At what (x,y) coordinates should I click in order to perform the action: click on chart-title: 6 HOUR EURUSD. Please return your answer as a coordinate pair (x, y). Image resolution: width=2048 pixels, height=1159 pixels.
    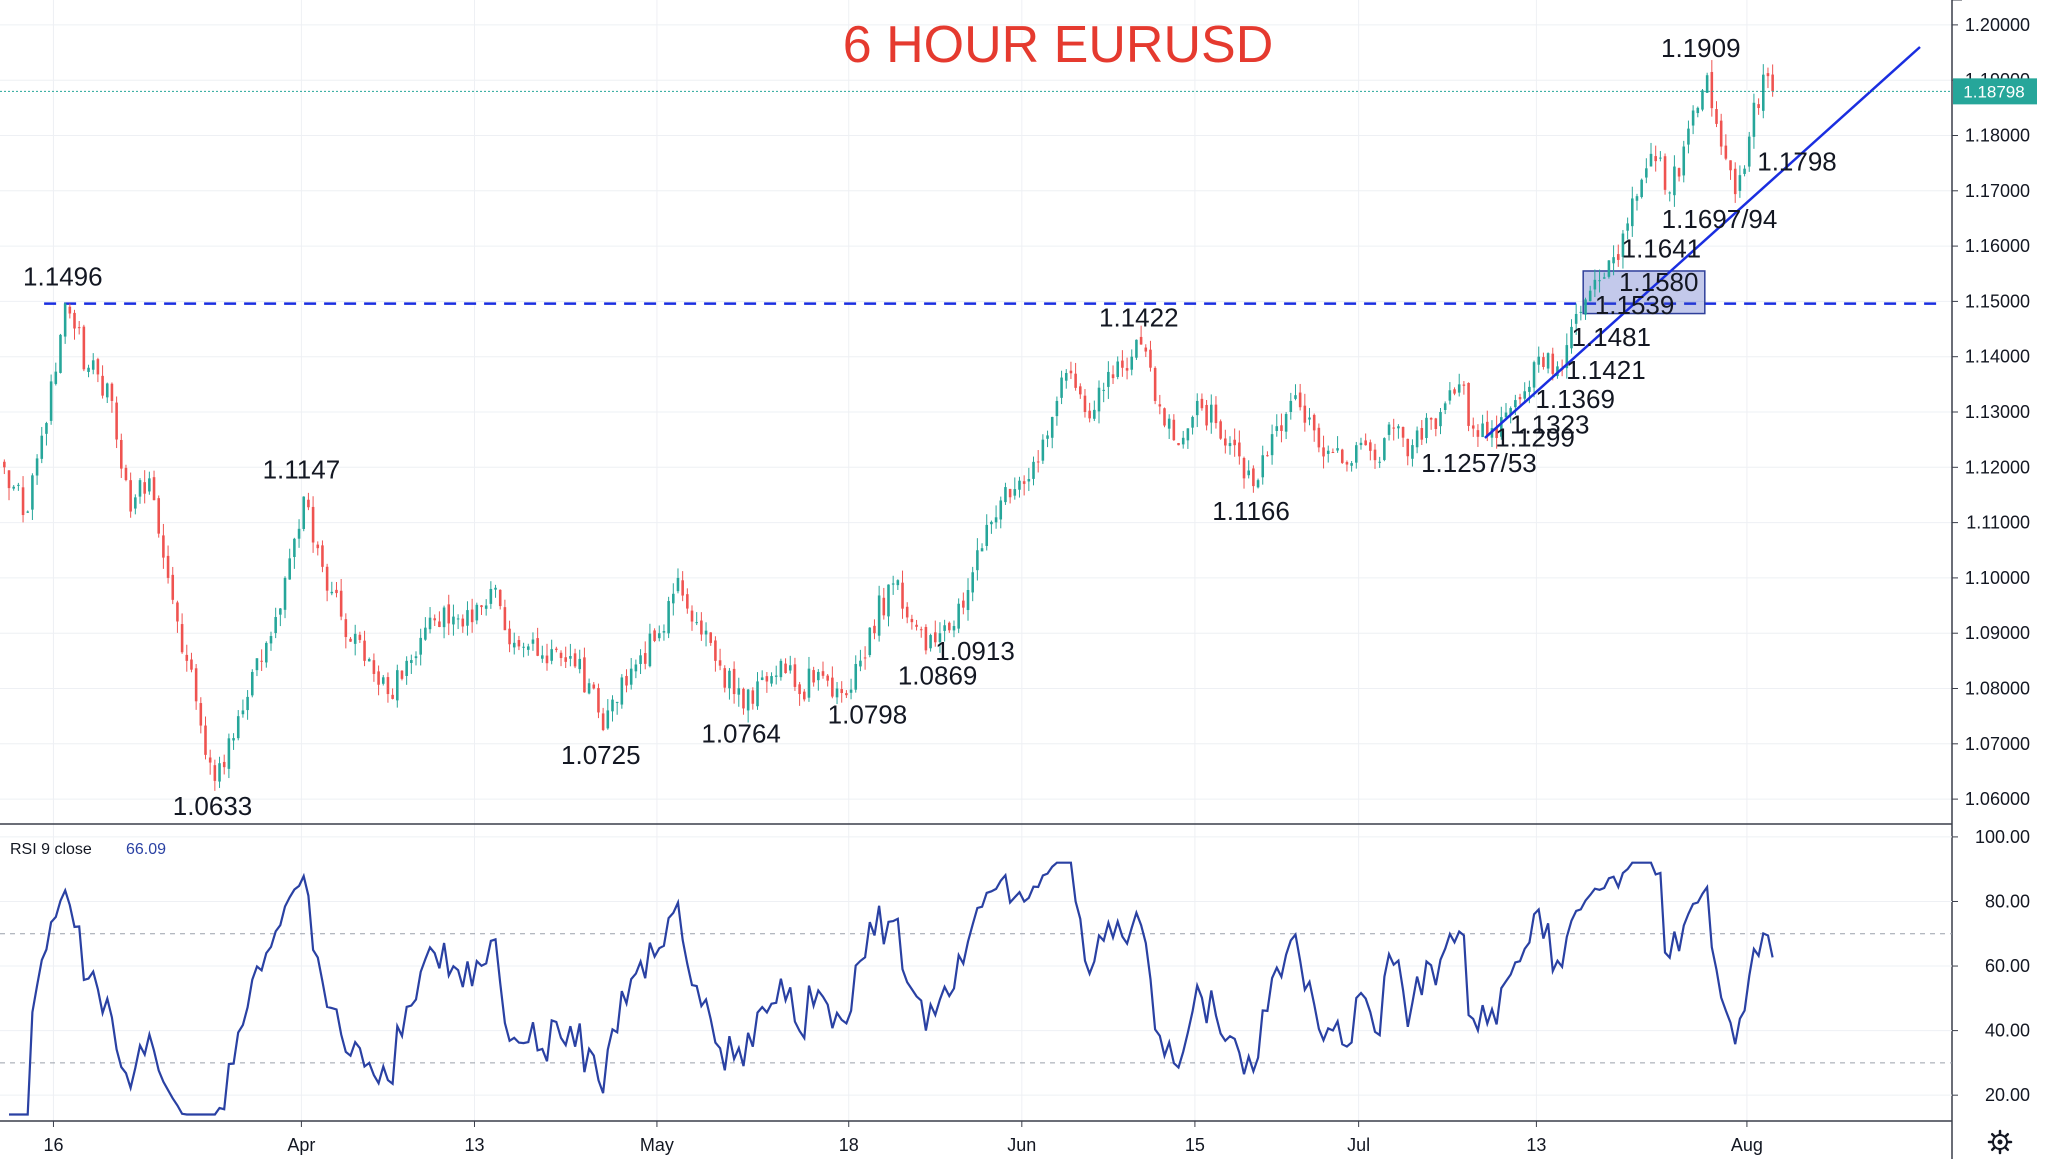
    Looking at the image, I should click on (1058, 45).